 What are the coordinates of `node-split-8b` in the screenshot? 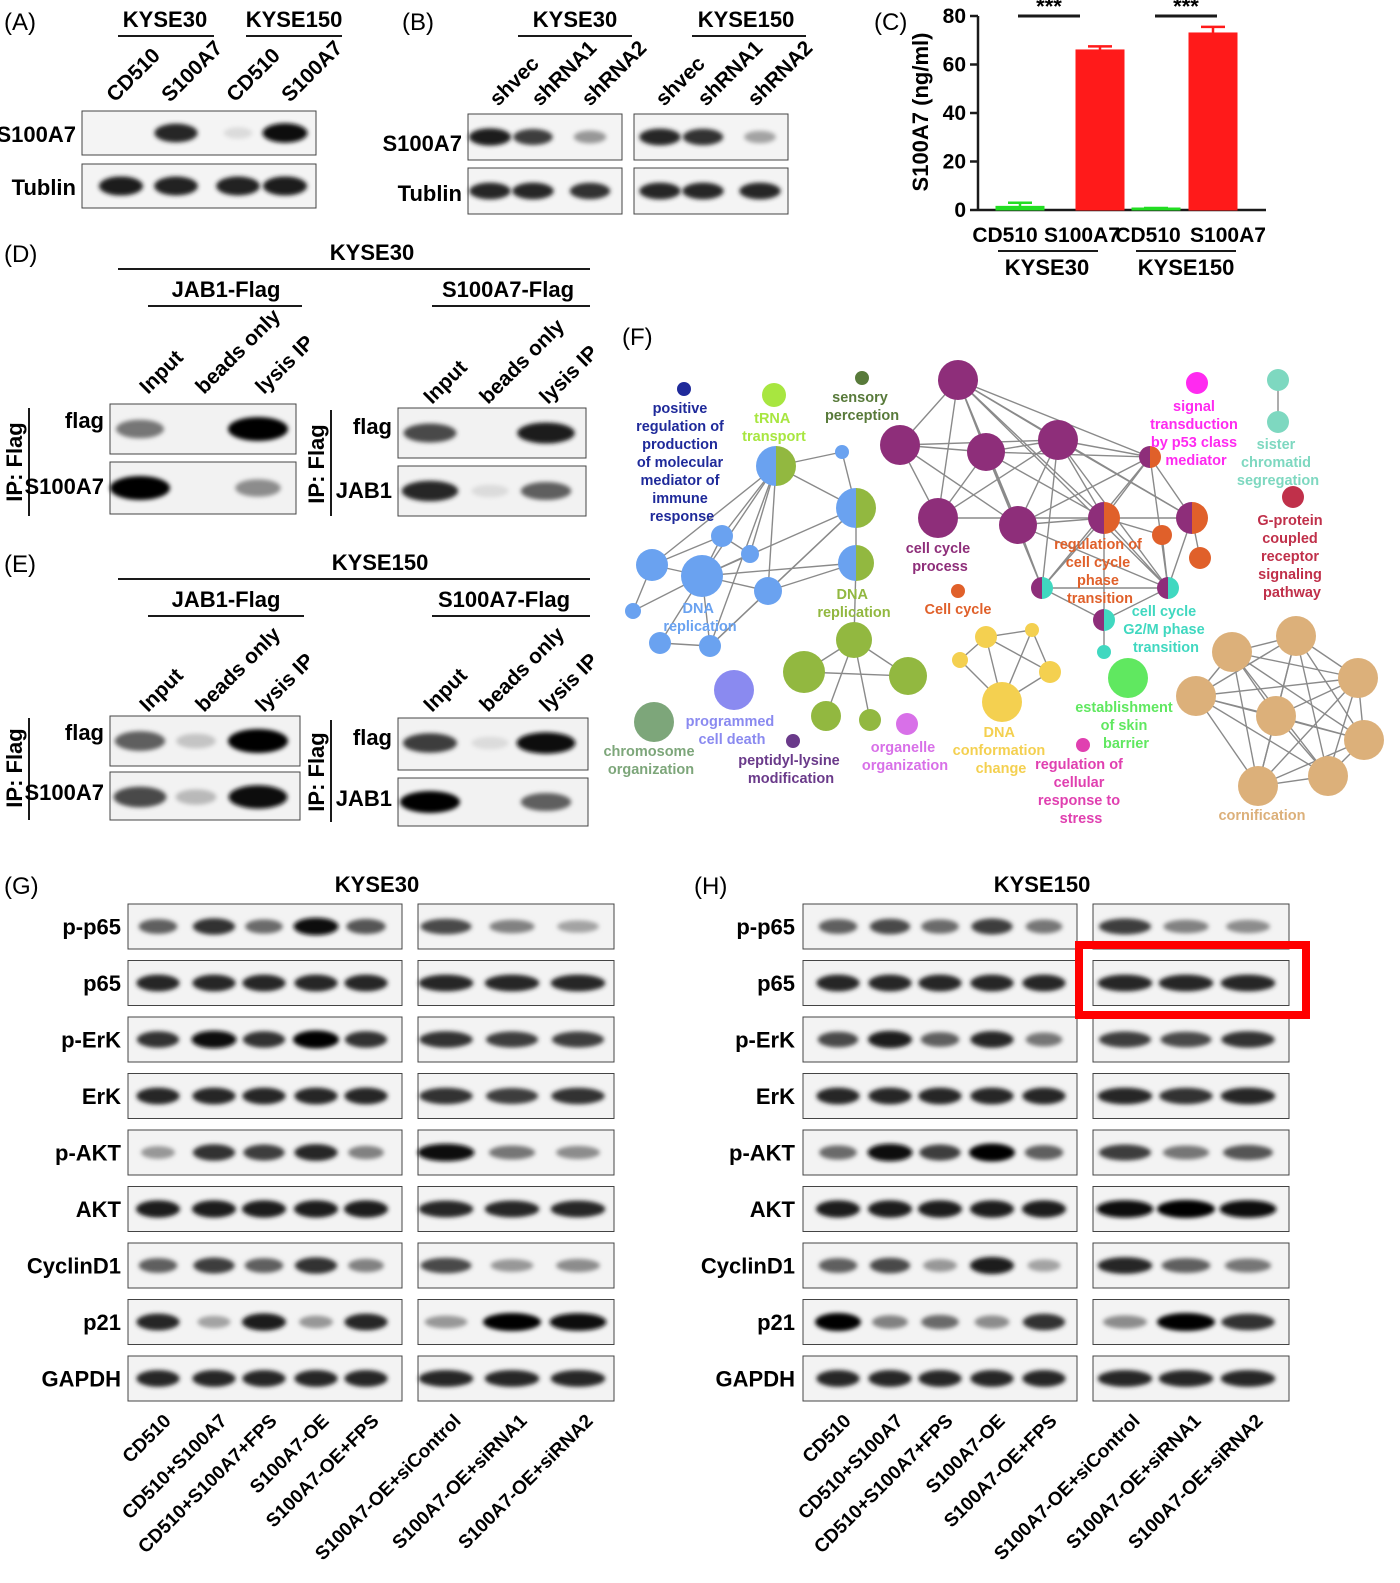 It's located at (1173, 588).